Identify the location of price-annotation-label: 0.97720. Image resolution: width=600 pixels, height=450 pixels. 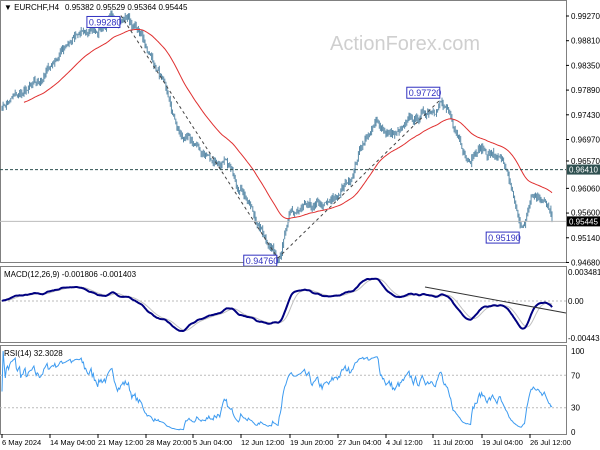
(425, 93).